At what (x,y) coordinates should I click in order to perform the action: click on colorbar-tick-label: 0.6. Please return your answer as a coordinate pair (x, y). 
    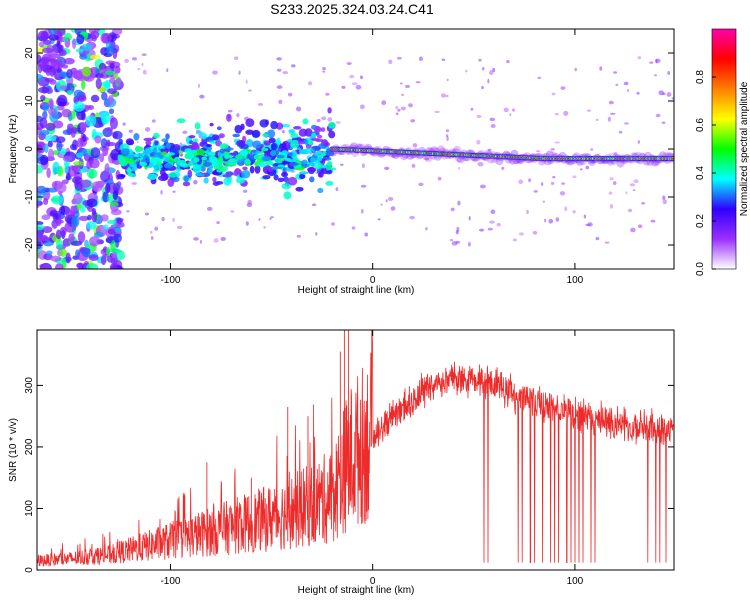
    Looking at the image, I should click on (700, 125).